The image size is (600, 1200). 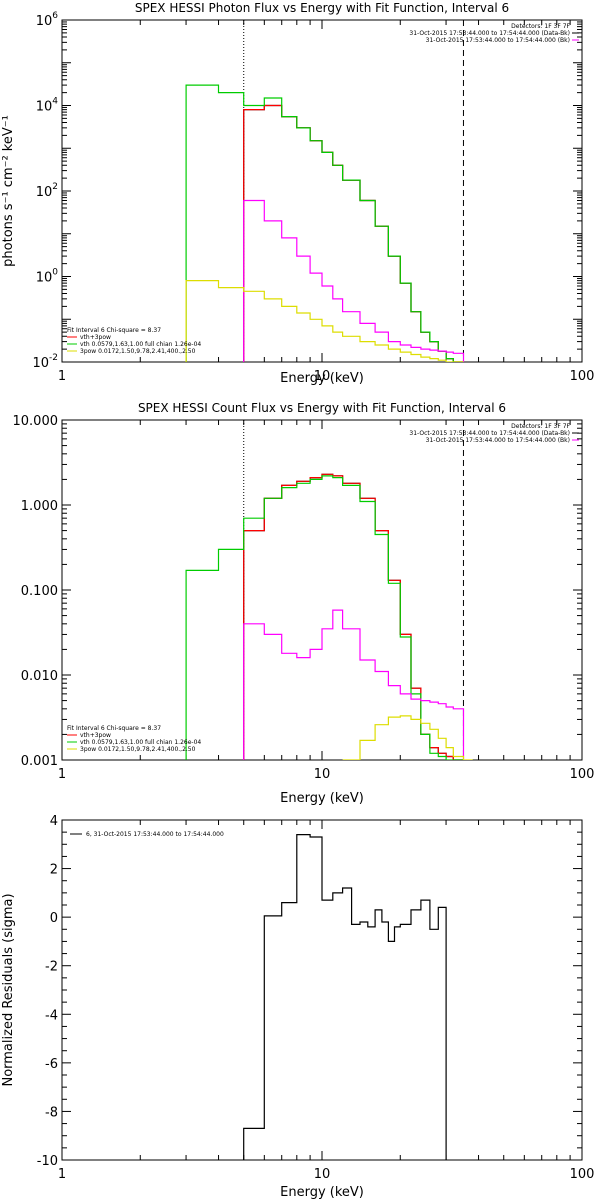 I want to click on y-tick-label: 10⁴, so click(x=47, y=106).